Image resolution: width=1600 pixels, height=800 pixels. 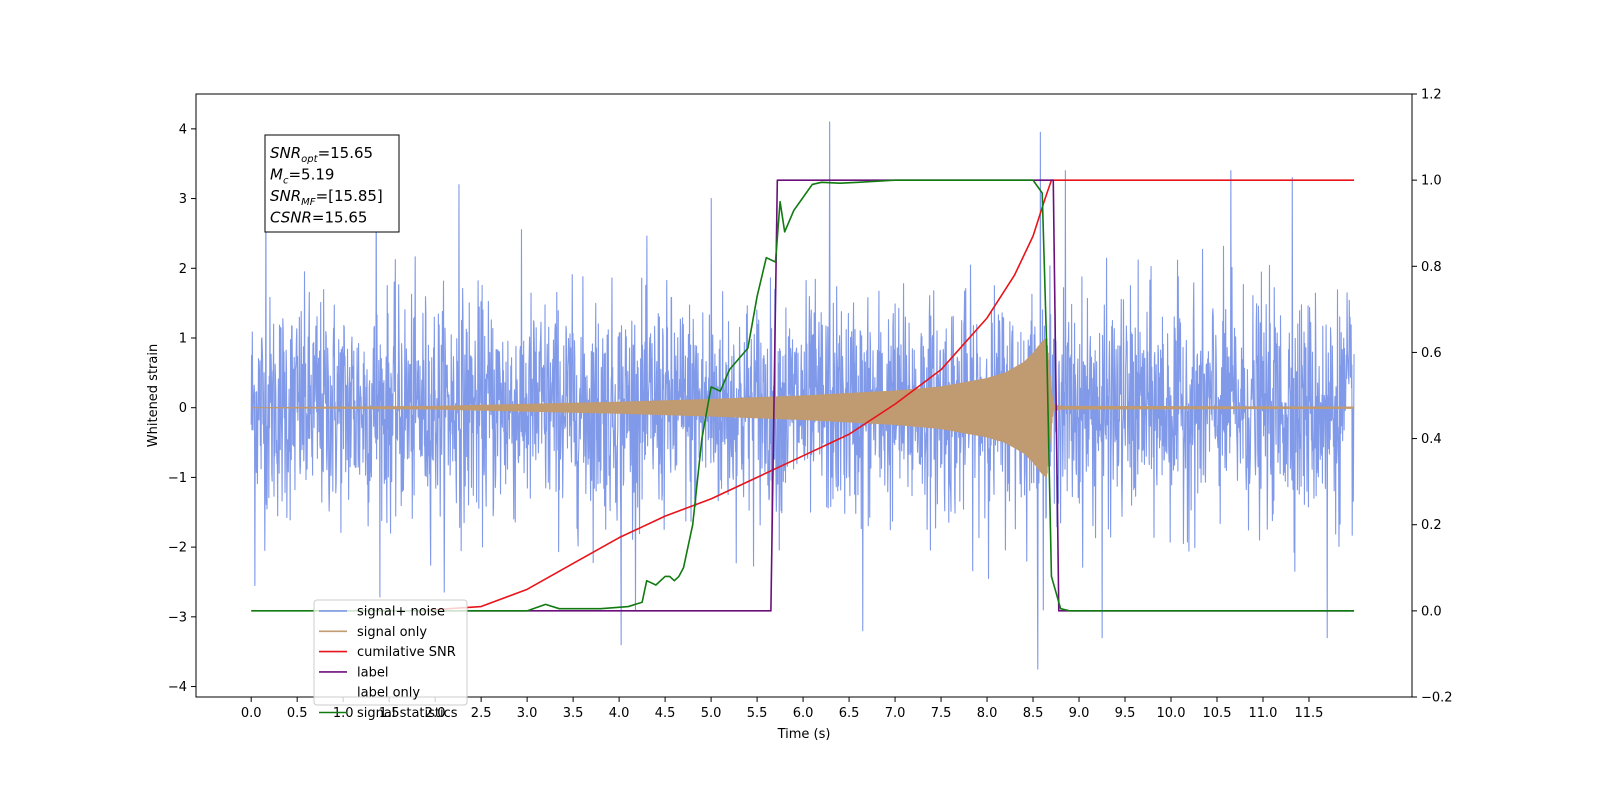 I want to click on x-tick-label: 6.0, so click(x=803, y=713).